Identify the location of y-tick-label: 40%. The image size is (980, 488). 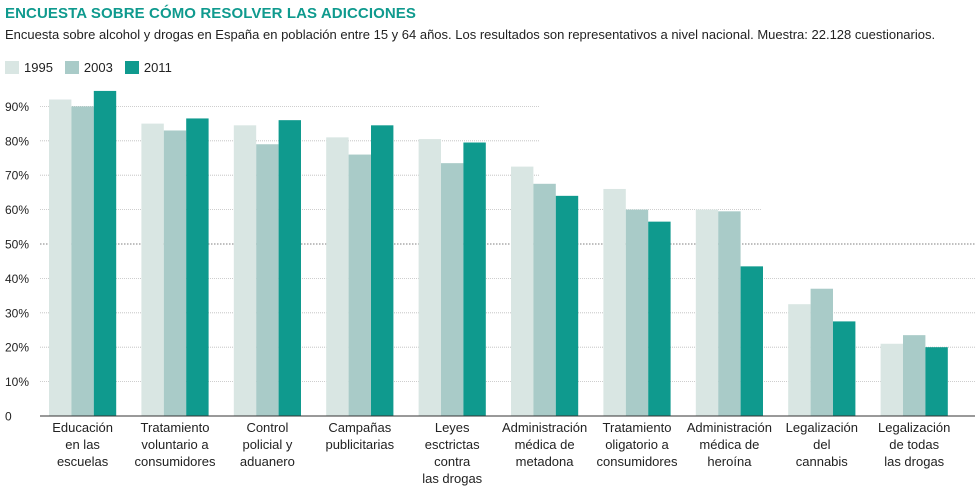
(17, 279).